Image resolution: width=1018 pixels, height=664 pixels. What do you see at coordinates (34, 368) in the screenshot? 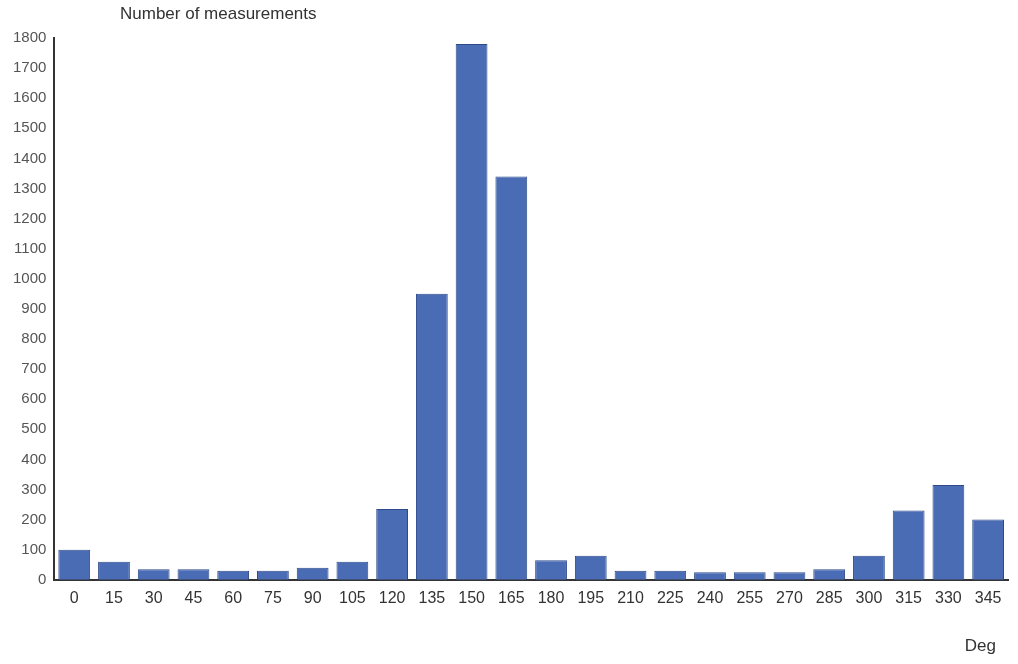
I see `y-tick-label: 700` at bounding box center [34, 368].